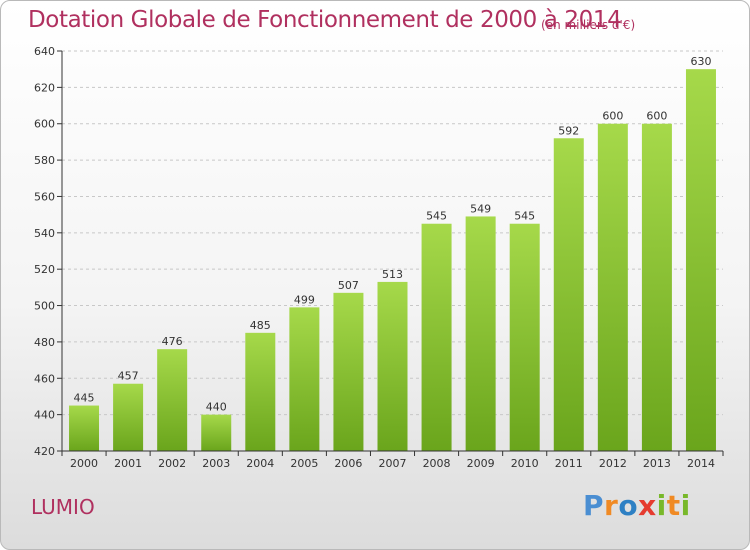  What do you see at coordinates (128, 417) in the screenshot?
I see `bar-2001` at bounding box center [128, 417].